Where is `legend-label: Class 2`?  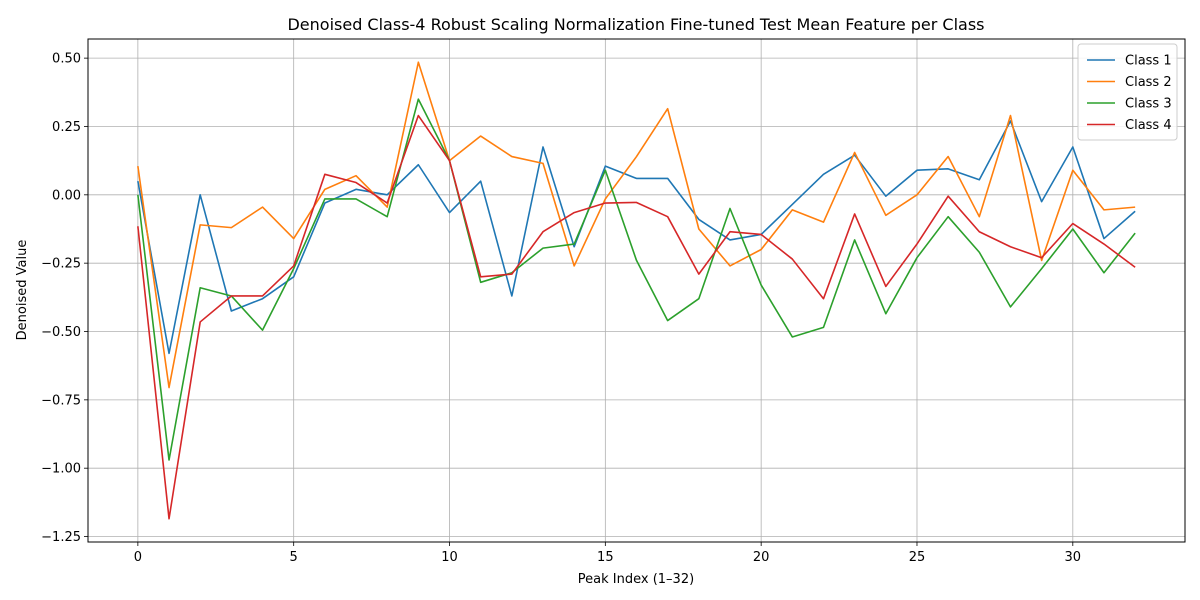
legend-label: Class 2 is located at coordinates (1148, 82).